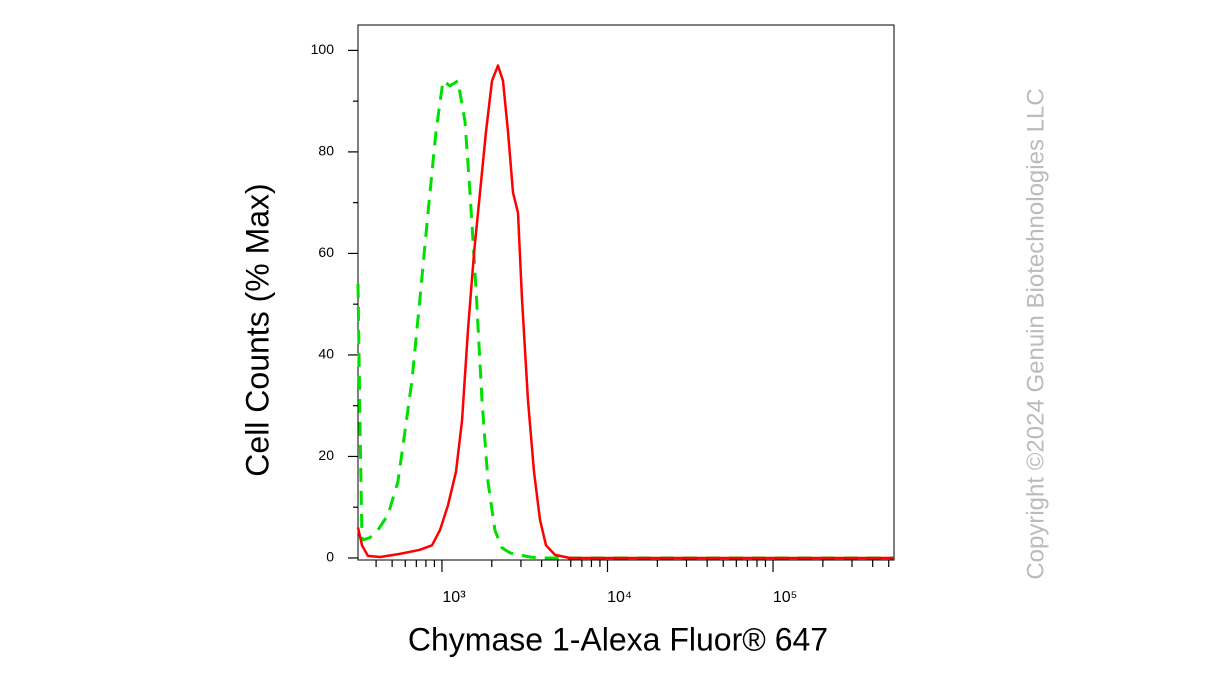 This screenshot has height=676, width=1207. I want to click on y-tick-label: 100, so click(323, 49).